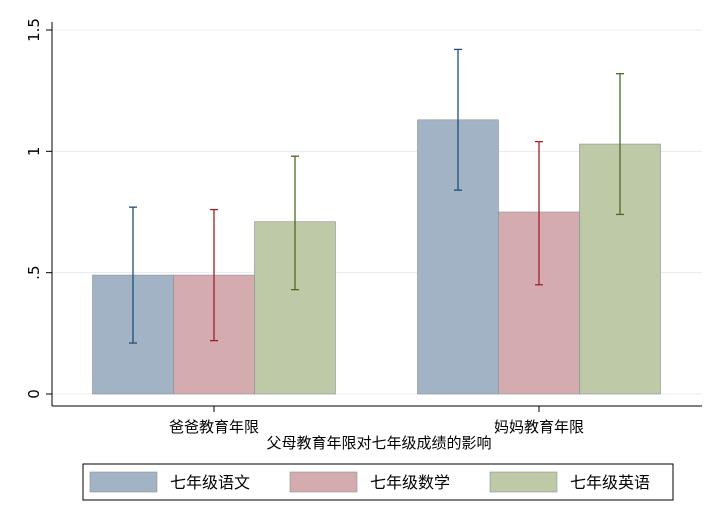  What do you see at coordinates (376, 421) in the screenshot?
I see `x-ticks: 爸爸教育年限 妈妈教育年限` at bounding box center [376, 421].